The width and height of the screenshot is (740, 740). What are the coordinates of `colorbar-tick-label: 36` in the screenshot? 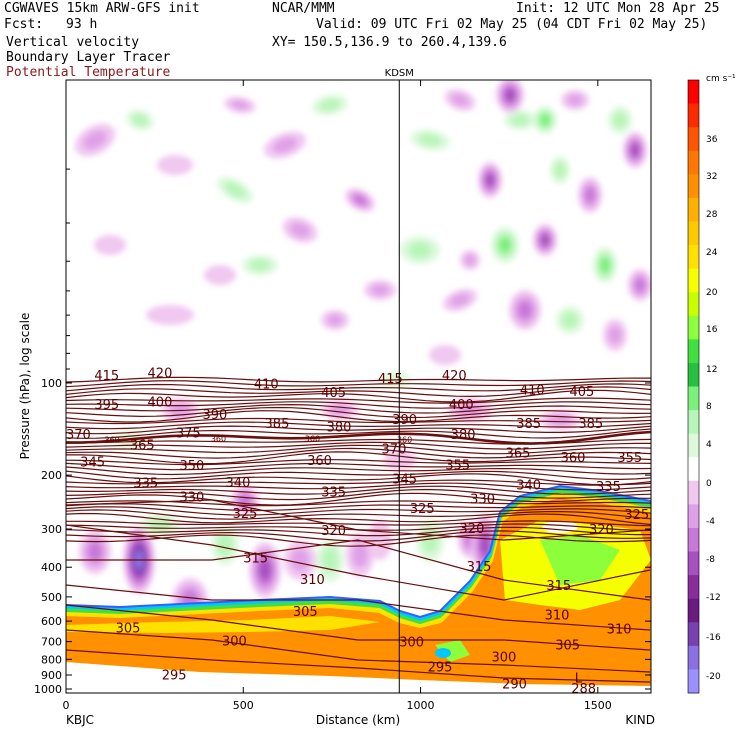 It's located at (712, 140).